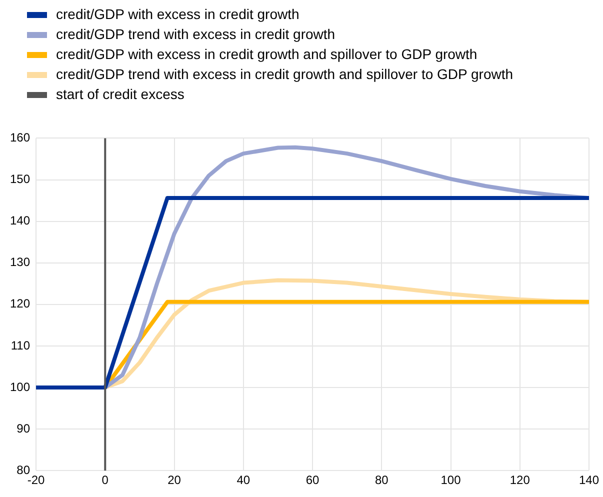 The height and width of the screenshot is (497, 603). Describe the element at coordinates (20, 179) in the screenshot. I see `y-tick-label: 150` at that location.